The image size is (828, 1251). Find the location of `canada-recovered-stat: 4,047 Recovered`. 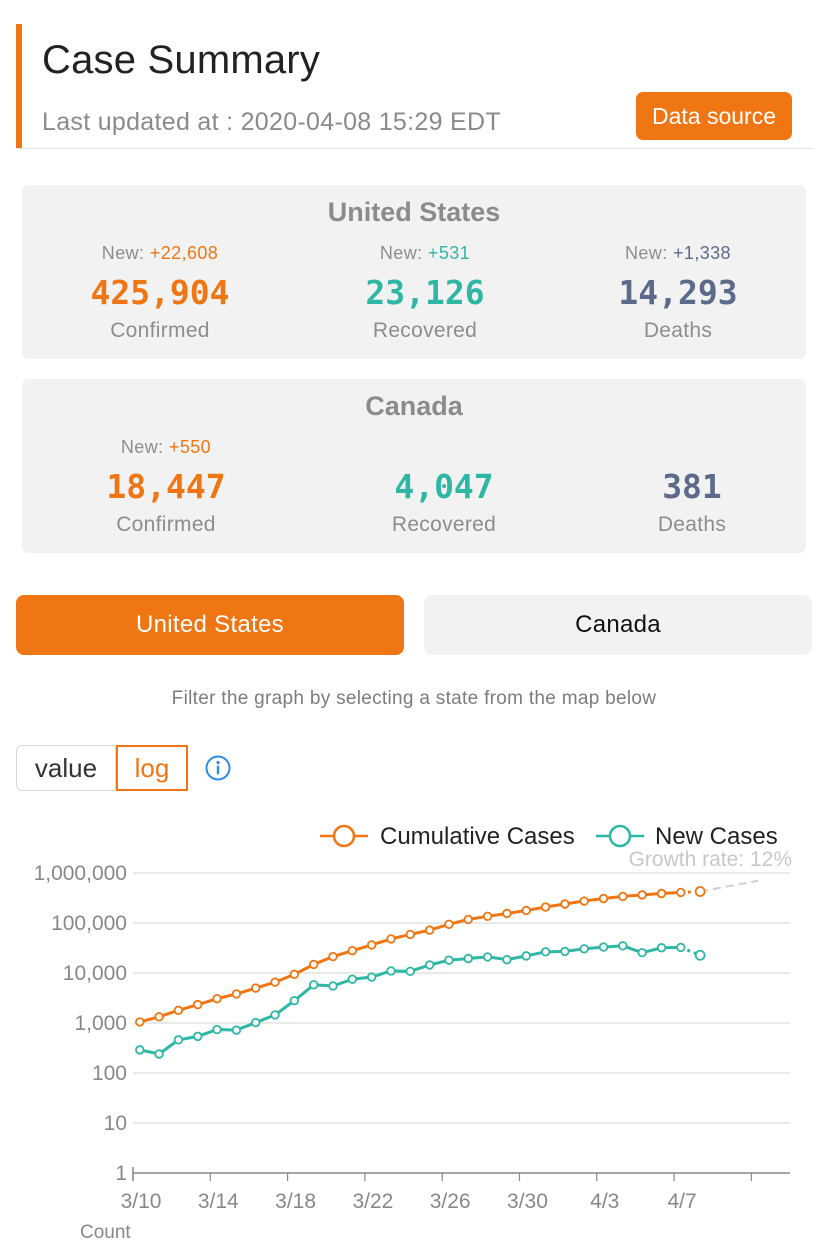

canada-recovered-stat: 4,047 Recovered is located at coordinates (444, 487).